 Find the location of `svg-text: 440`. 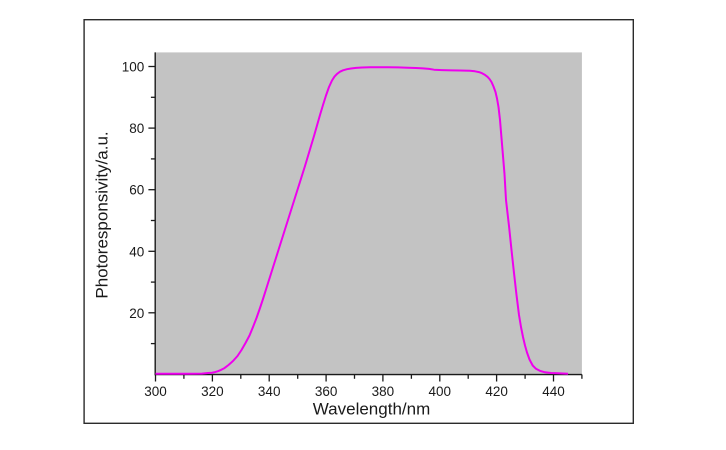

svg-text: 440 is located at coordinates (553, 391).